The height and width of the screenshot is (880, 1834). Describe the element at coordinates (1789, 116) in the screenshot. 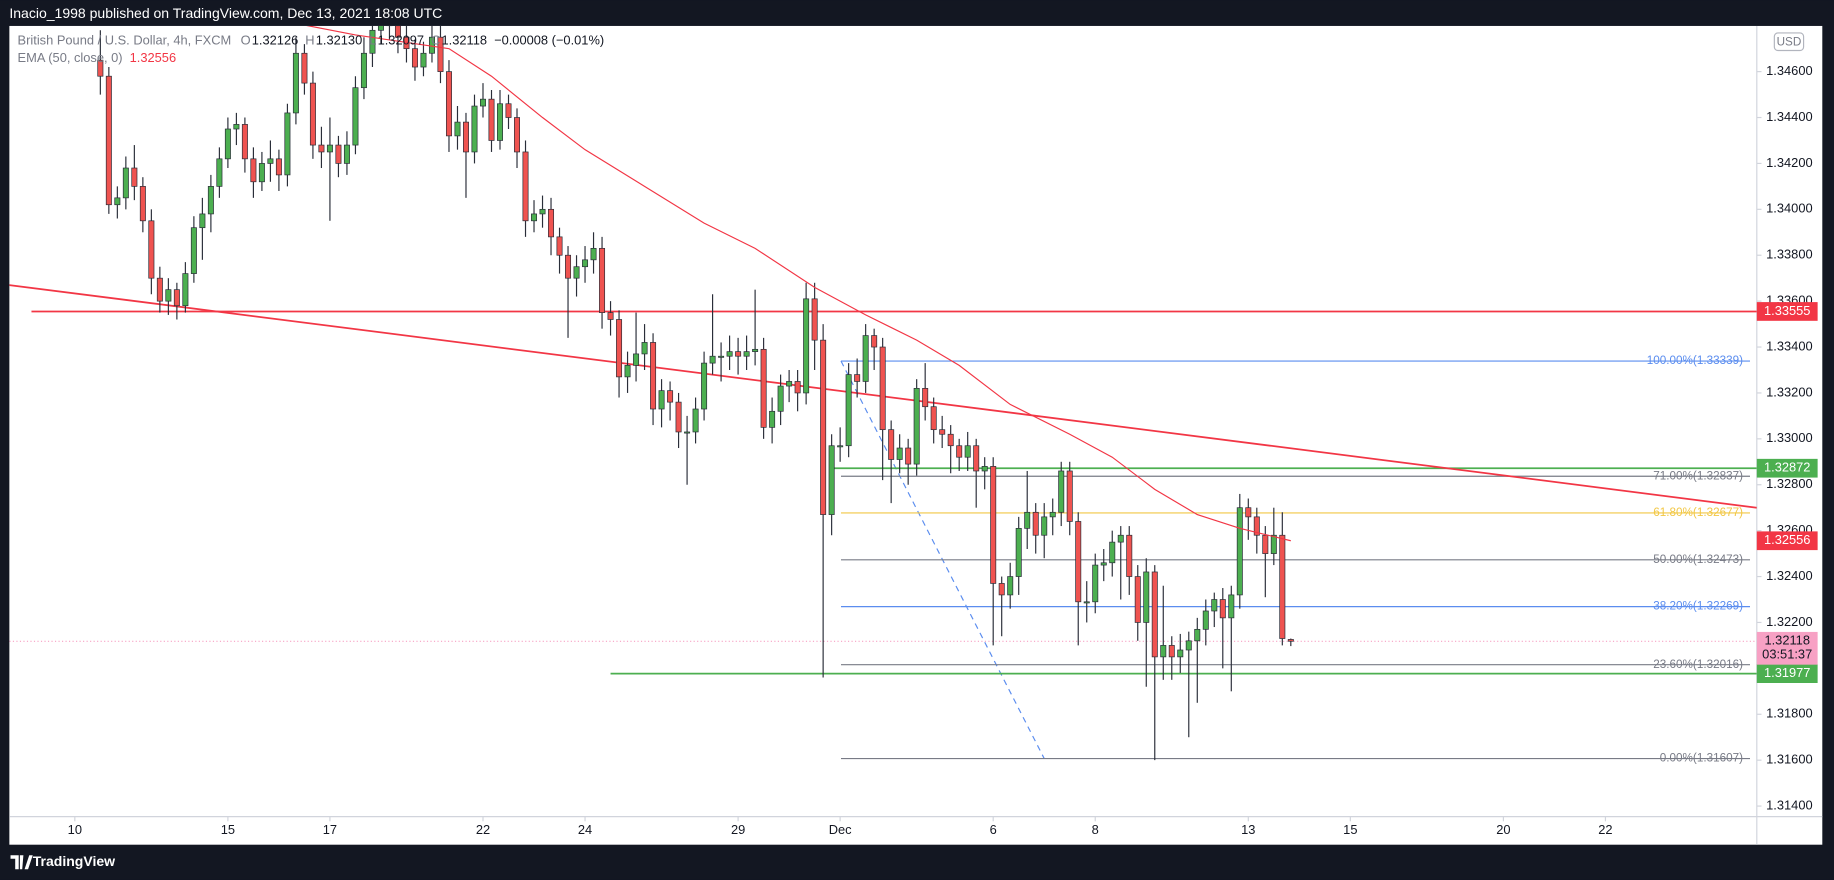

I see `y-tick-label: 1.34400` at that location.